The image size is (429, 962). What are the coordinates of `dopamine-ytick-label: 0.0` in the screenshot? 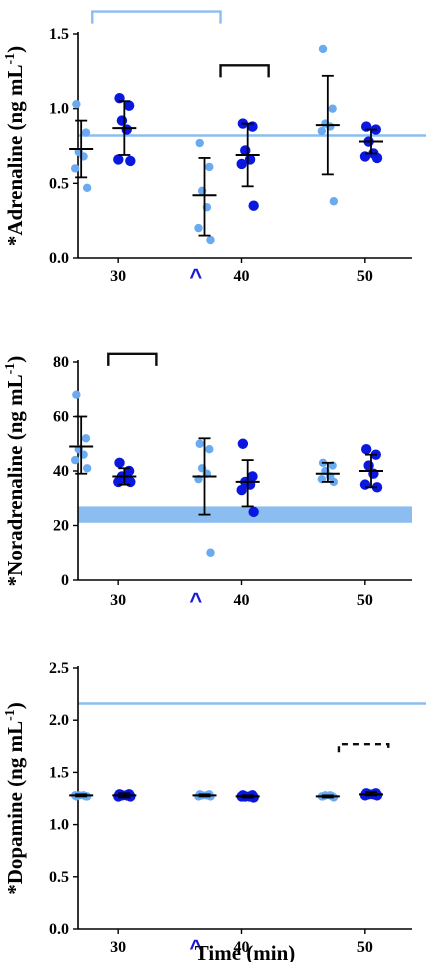 It's located at (59, 929).